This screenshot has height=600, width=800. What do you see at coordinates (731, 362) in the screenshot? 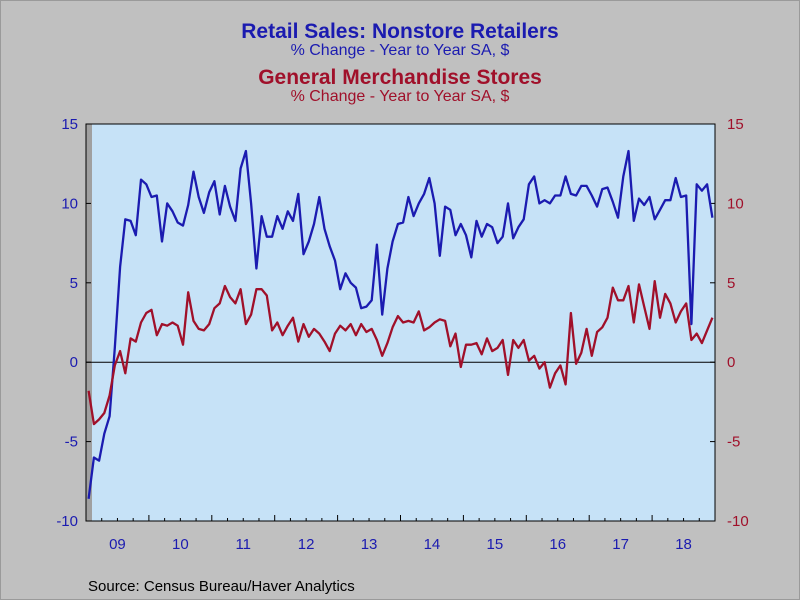
I see `y-tick-label-right: 0` at bounding box center [731, 362].